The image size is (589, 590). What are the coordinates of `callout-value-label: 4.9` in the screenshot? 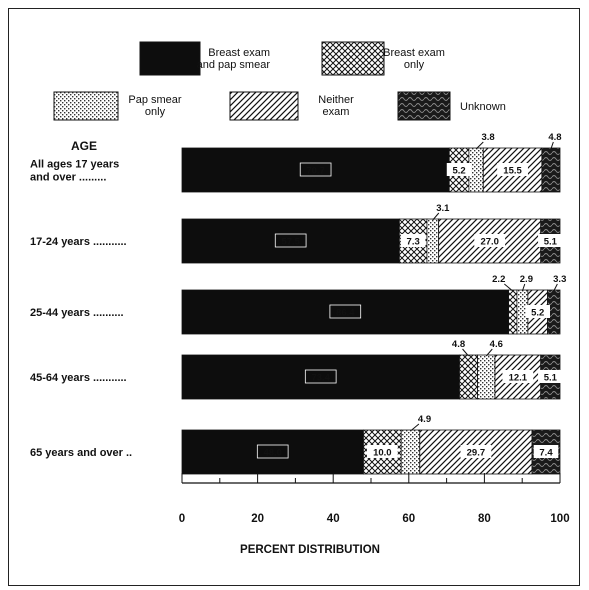 It's located at (424, 419).